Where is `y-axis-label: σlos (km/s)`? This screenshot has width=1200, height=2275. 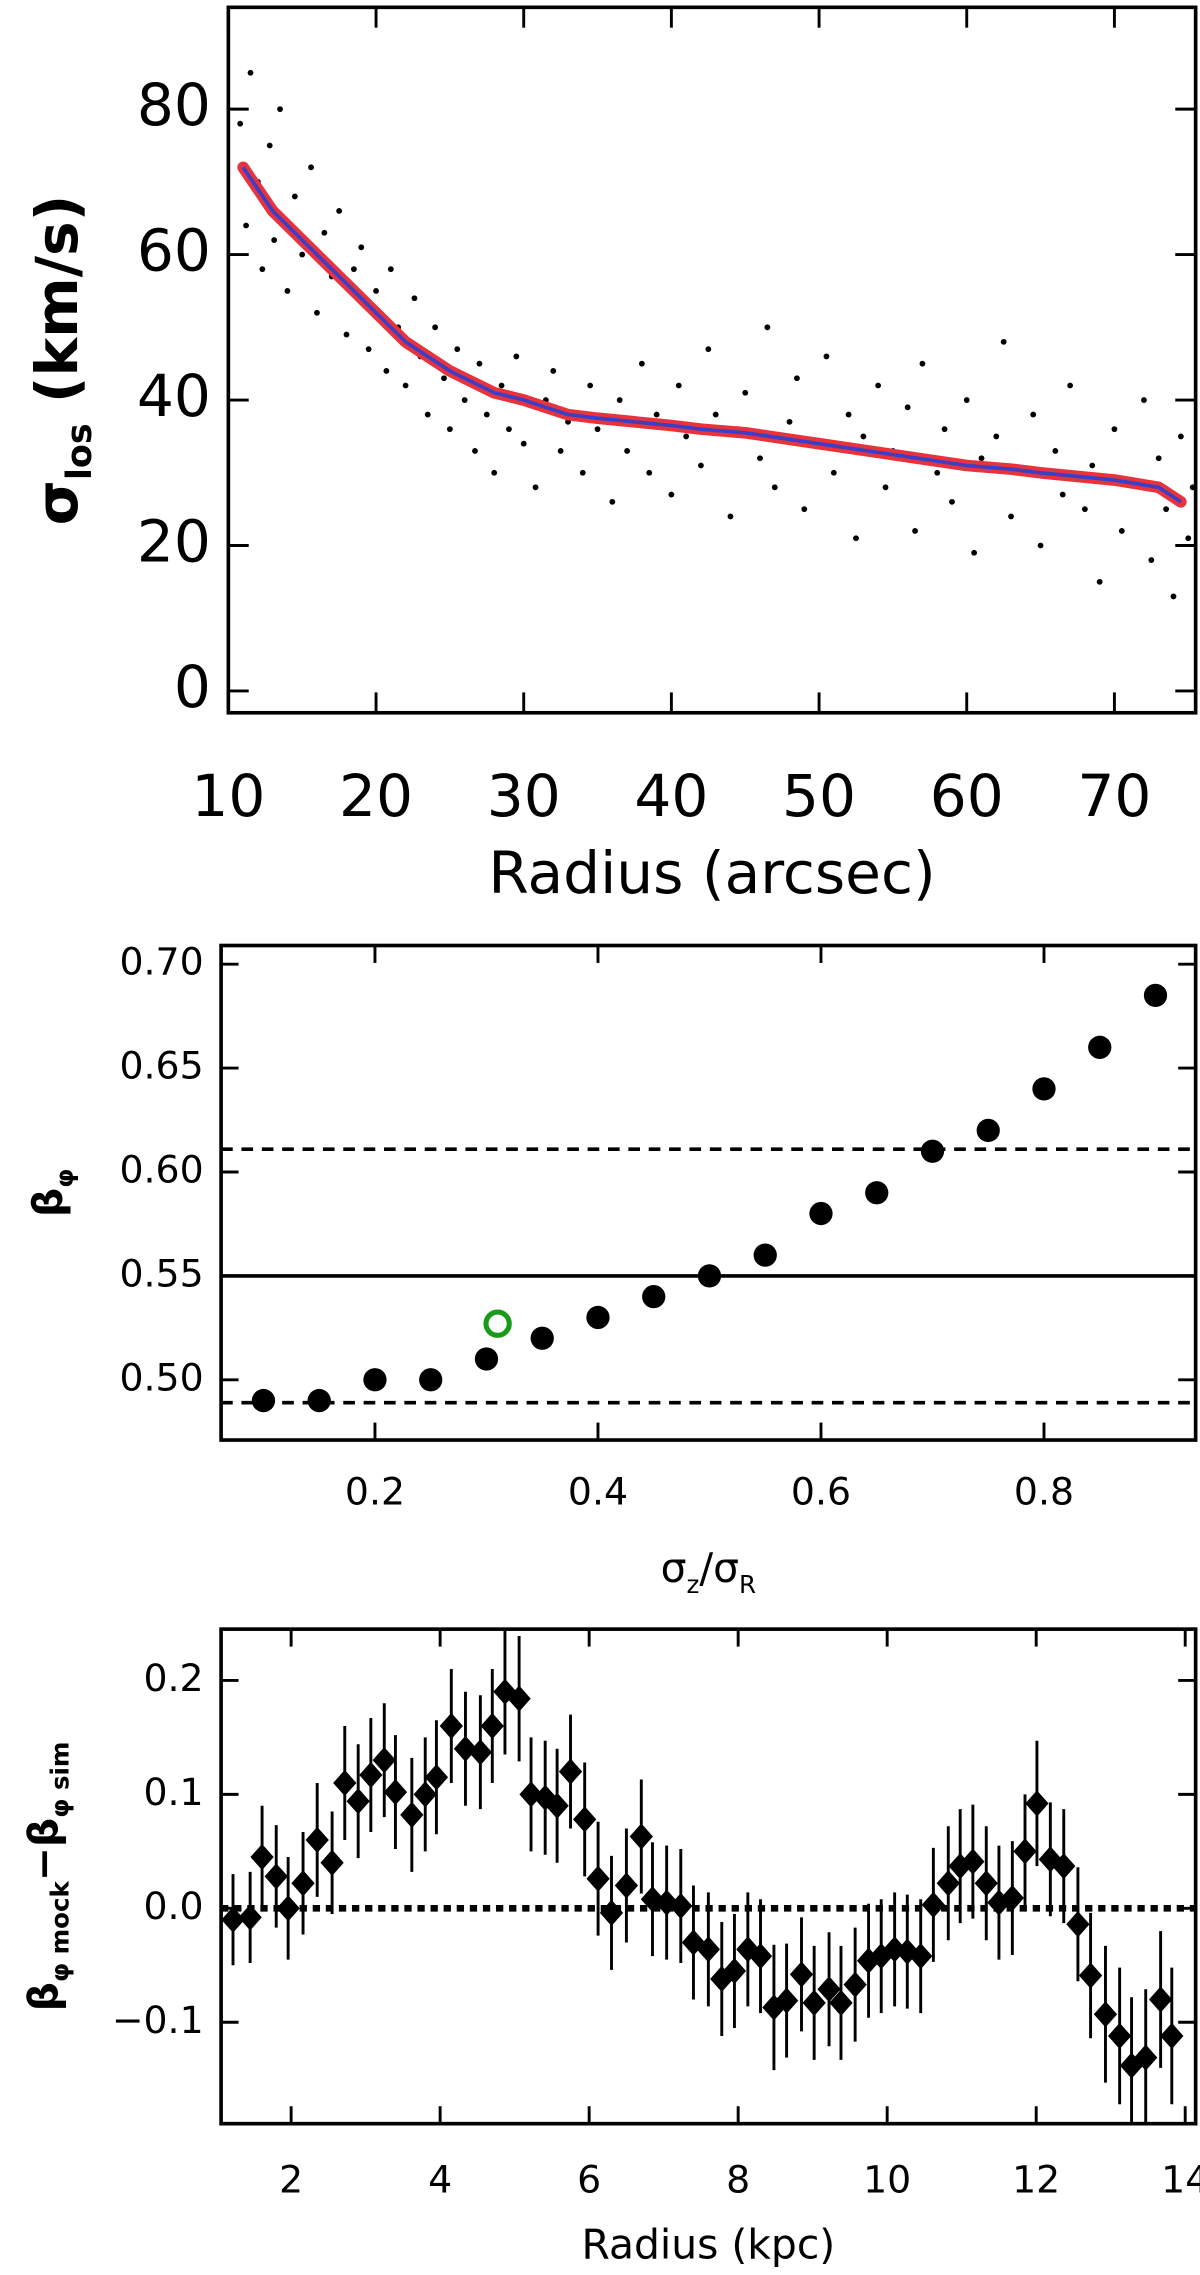 y-axis-label: σlos (km/s) is located at coordinates (61, 360).